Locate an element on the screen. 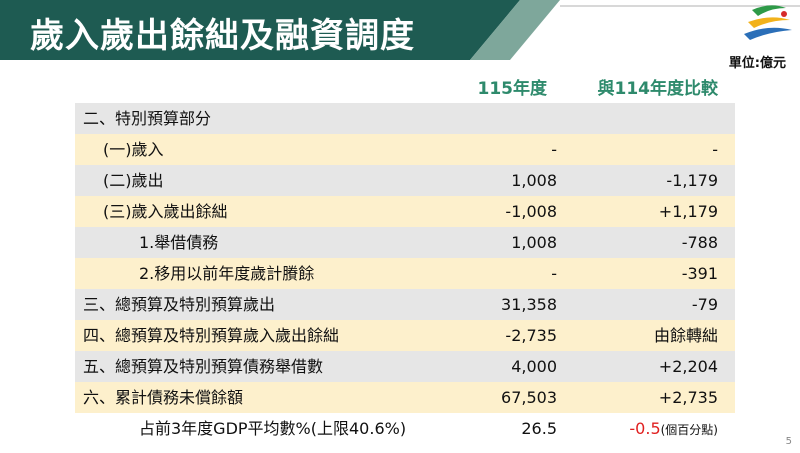 The image size is (800, 453). title-bar-accent is located at coordinates (515, 30).